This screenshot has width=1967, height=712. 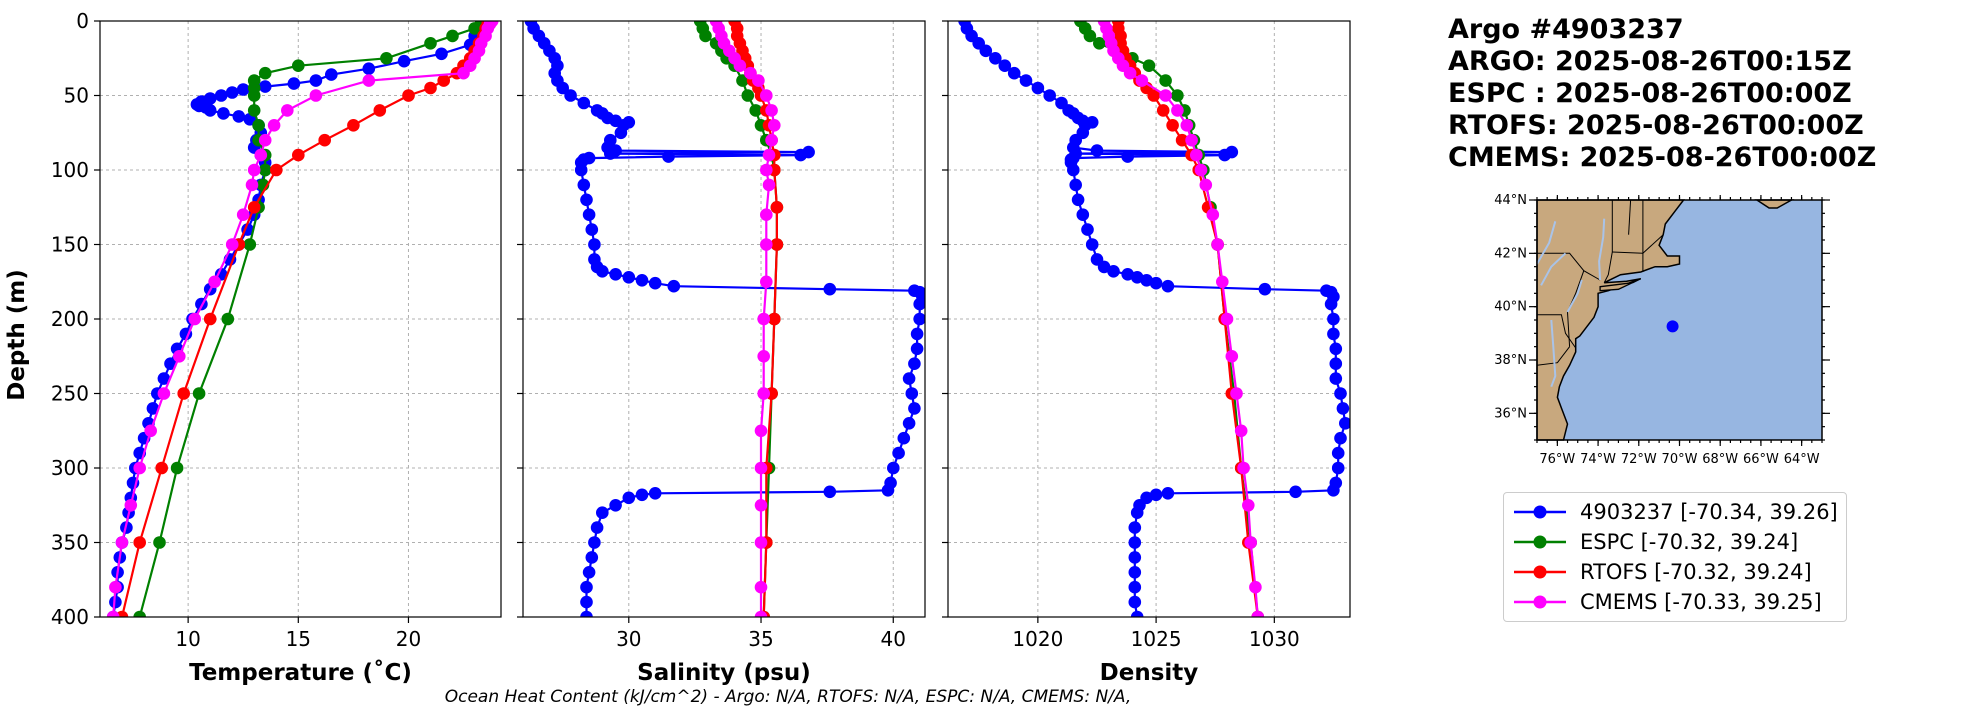 What do you see at coordinates (1650, 93) in the screenshot?
I see `title-espc-time: ESPC : 2025-08-26T00:00Z` at bounding box center [1650, 93].